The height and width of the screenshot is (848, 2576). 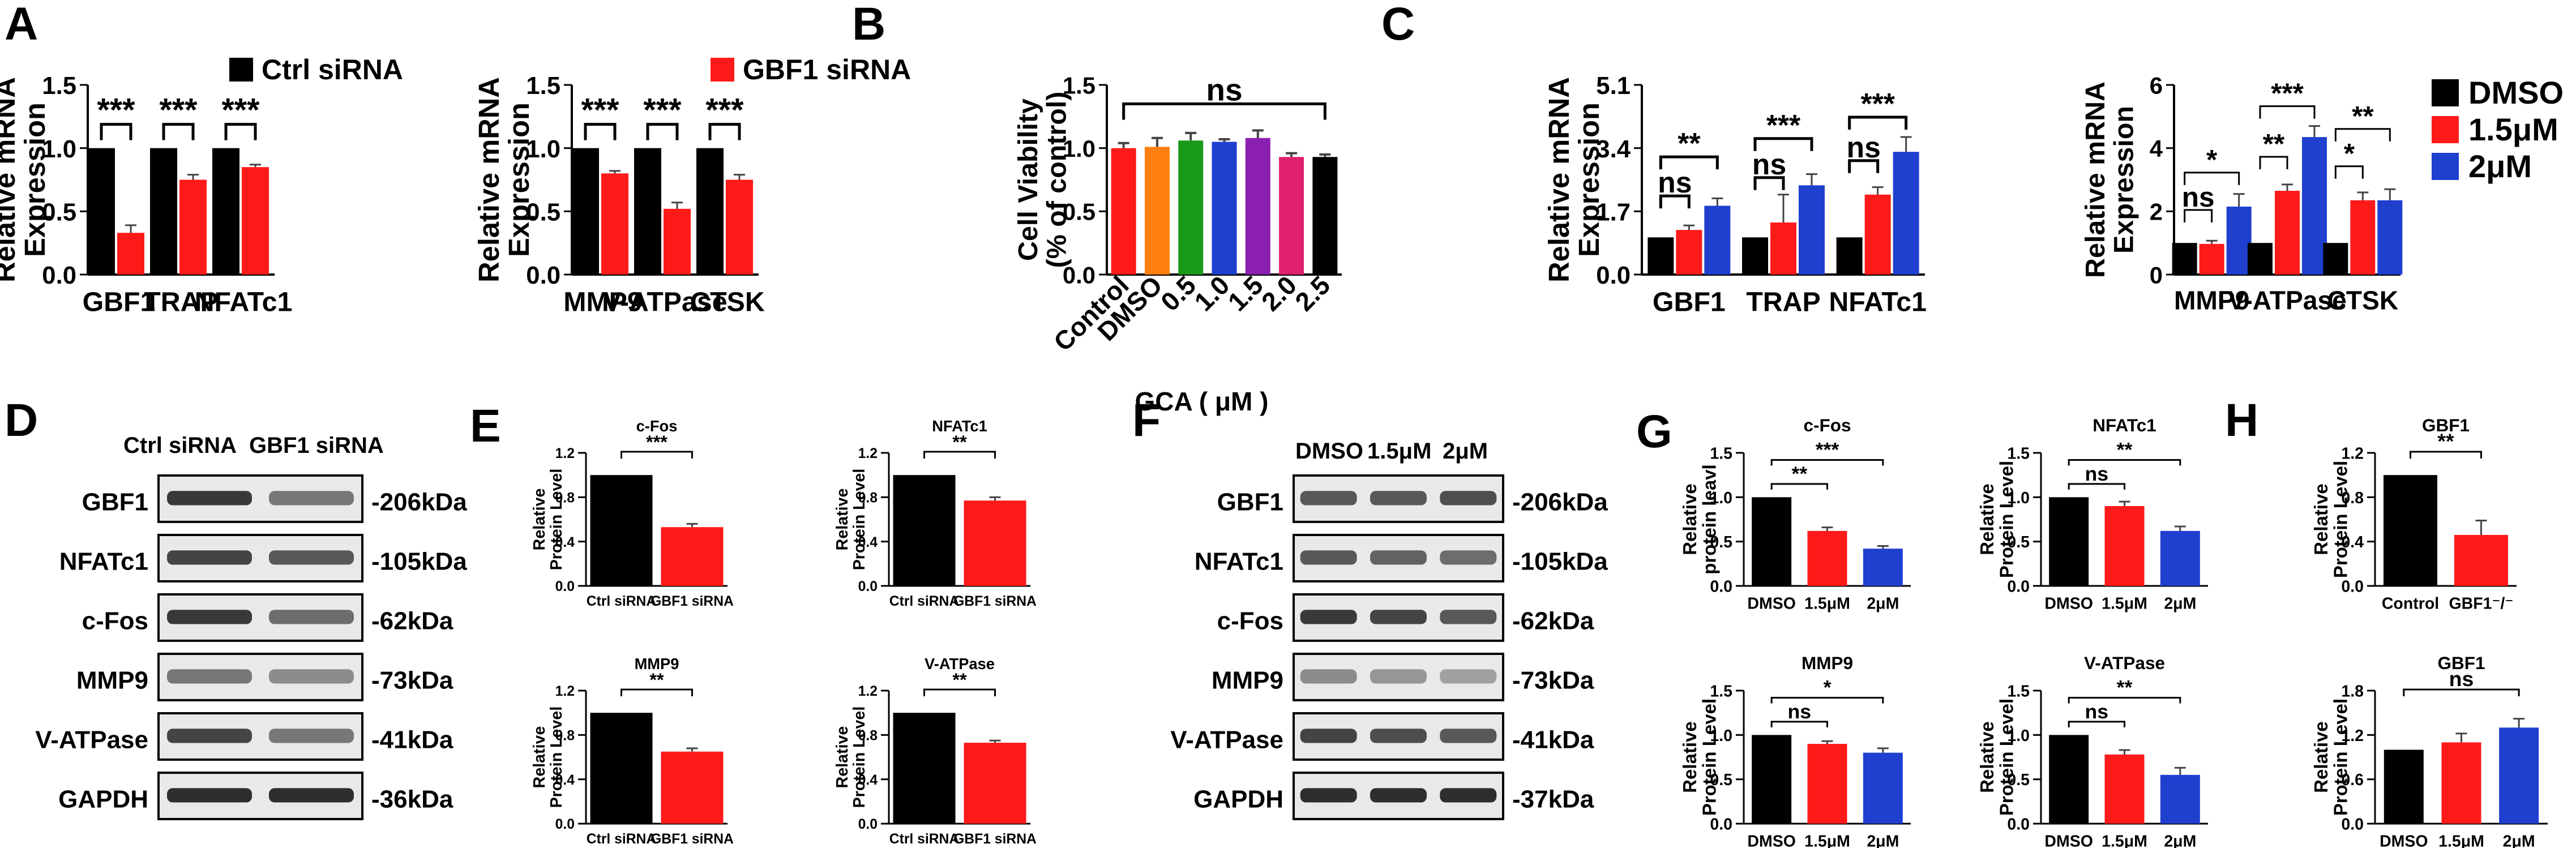 I want to click on C2-sig-CTSK-a-bracket, so click(x=2349, y=172).